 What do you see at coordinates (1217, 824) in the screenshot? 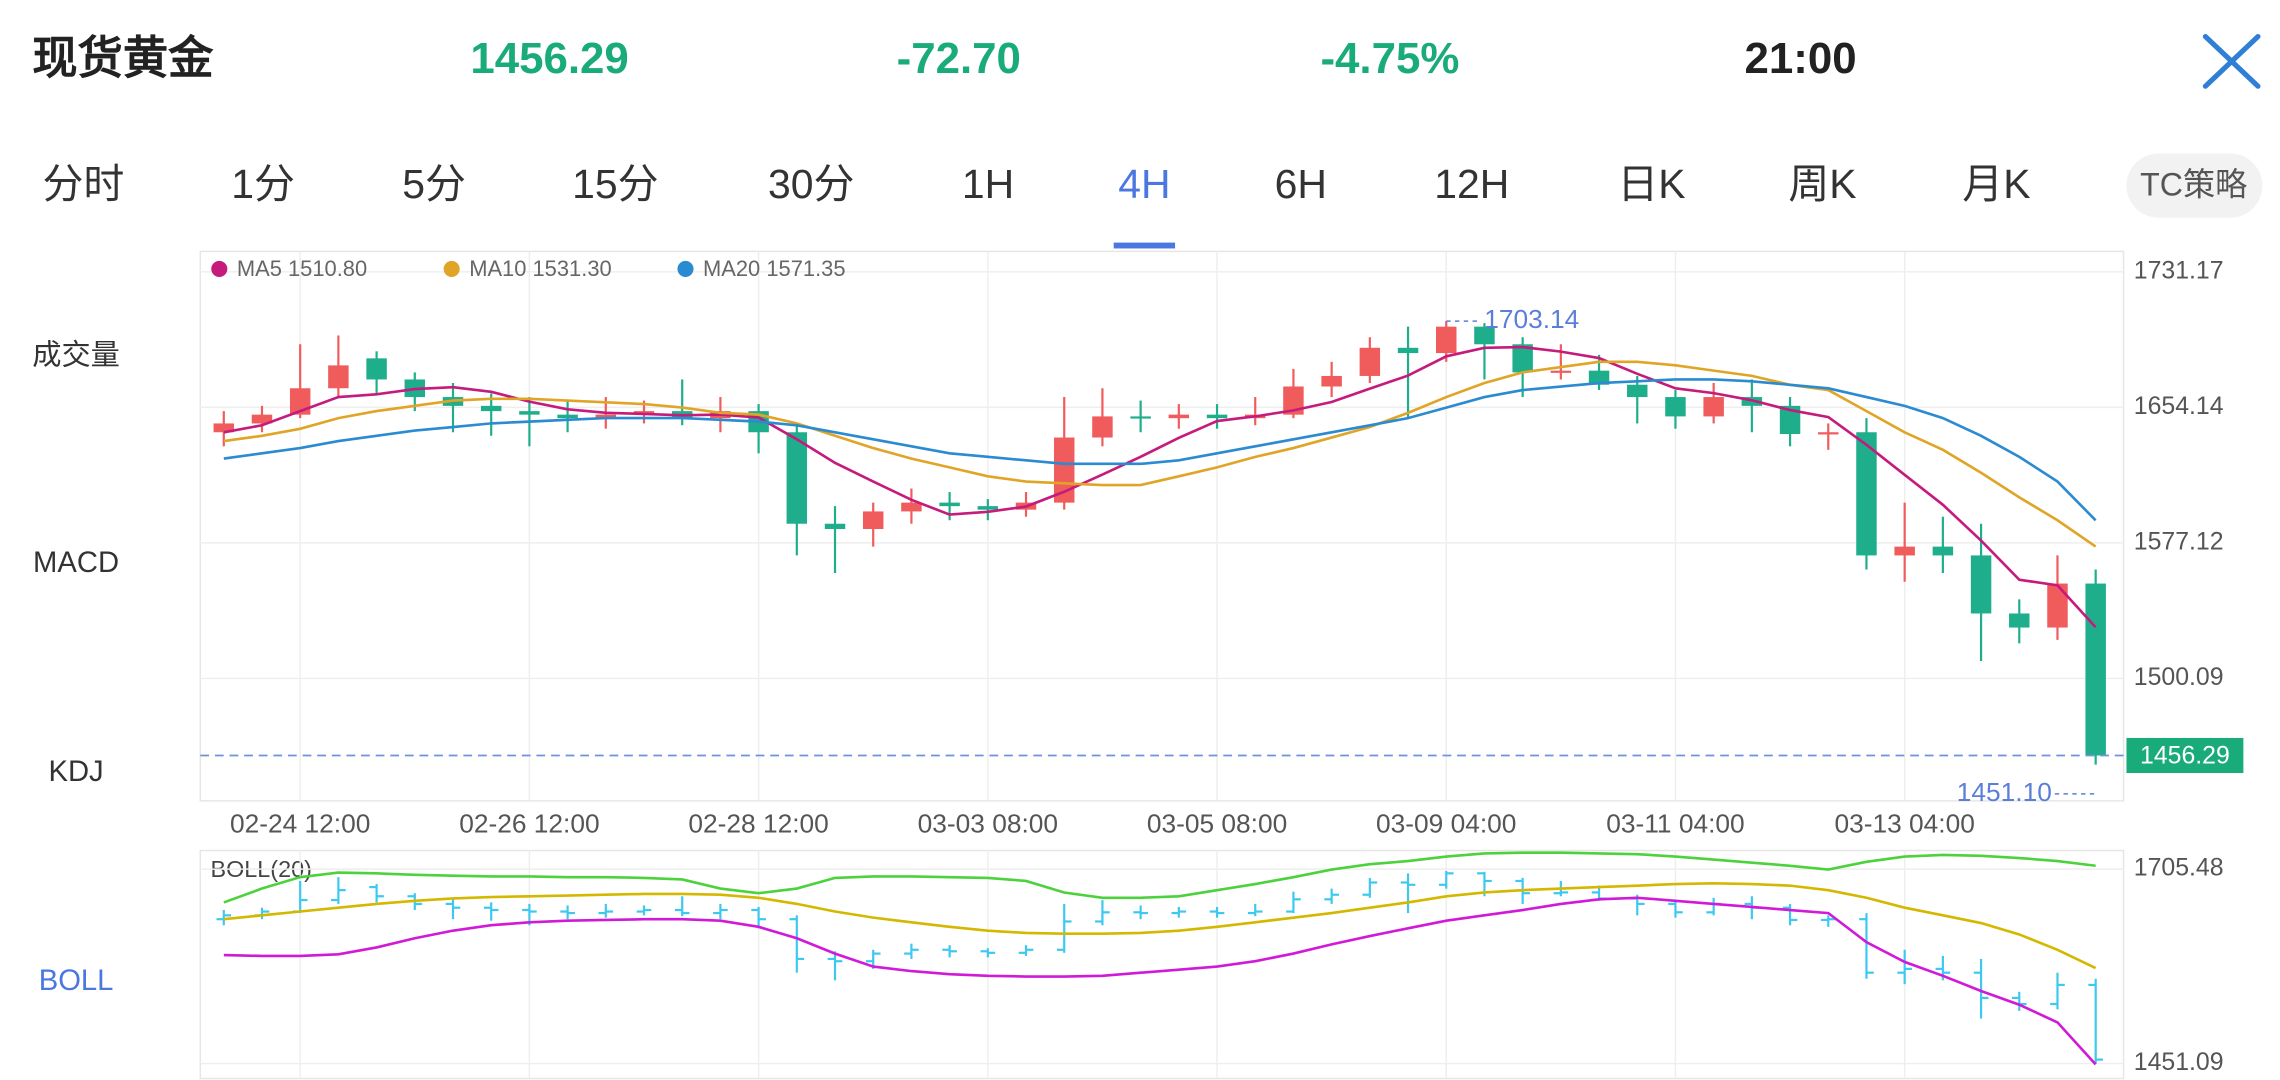
I see `x-tick-label: 03-05 08:00` at bounding box center [1217, 824].